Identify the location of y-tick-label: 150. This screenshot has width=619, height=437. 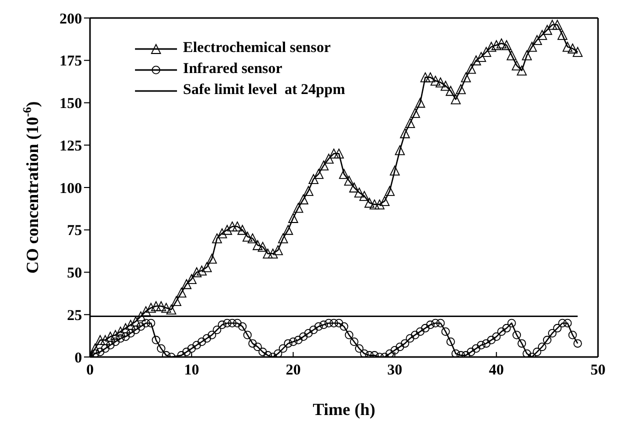
(71, 104).